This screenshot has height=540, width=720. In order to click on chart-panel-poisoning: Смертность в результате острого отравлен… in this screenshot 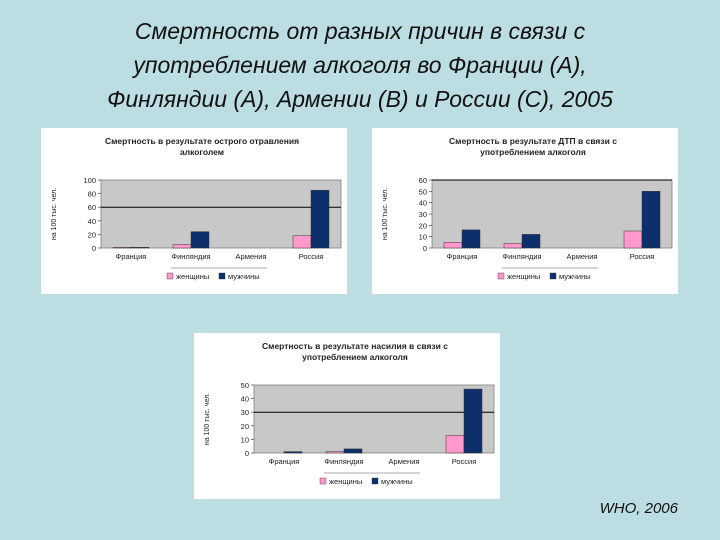, I will do `click(194, 211)`.